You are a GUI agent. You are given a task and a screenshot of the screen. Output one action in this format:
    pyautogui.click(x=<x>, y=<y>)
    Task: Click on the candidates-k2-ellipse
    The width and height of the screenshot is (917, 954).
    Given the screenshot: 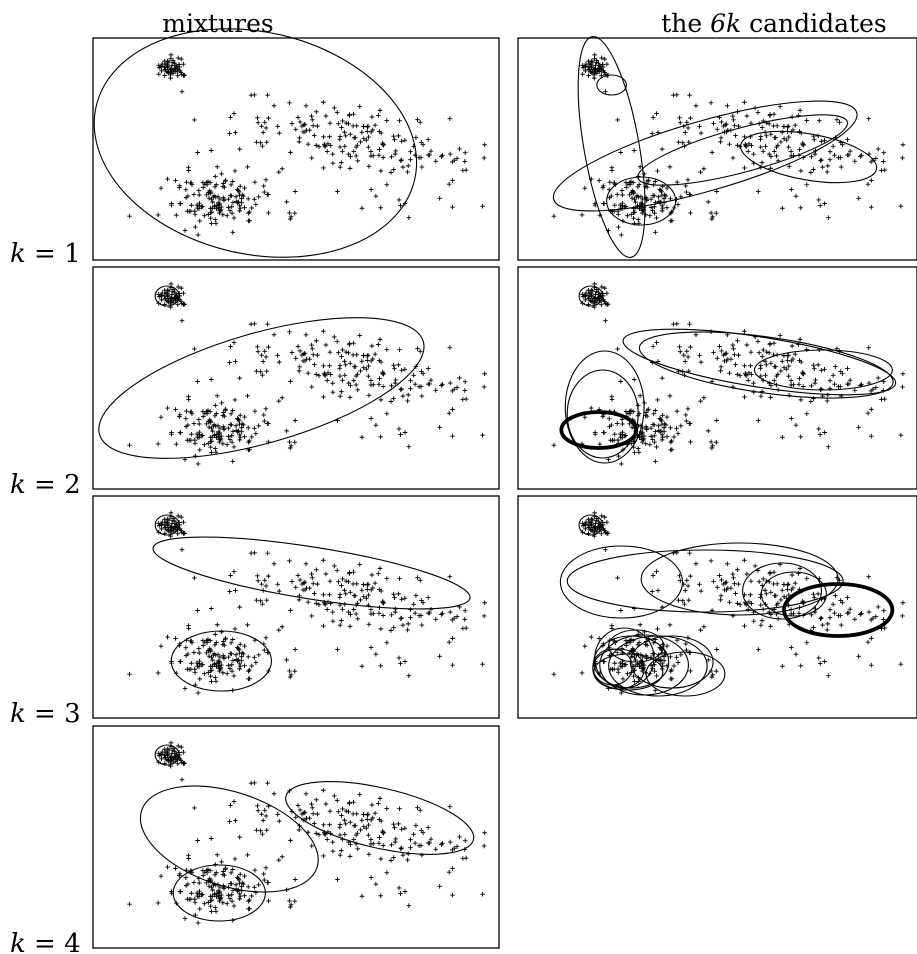 What is the action you would take?
    pyautogui.click(x=604, y=407)
    